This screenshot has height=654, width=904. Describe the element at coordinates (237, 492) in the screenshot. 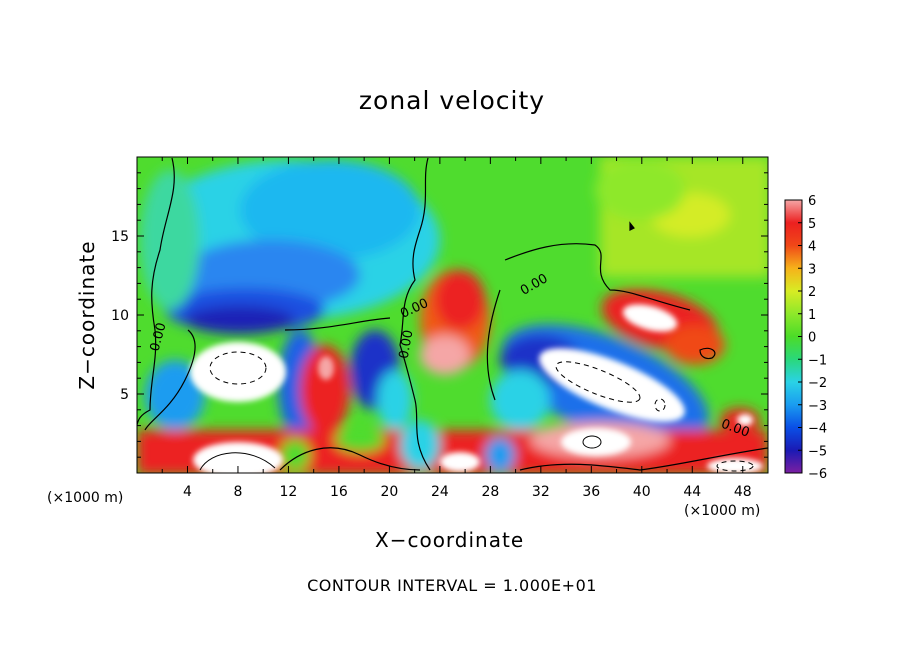

I see `x-tick-label: 8` at that location.